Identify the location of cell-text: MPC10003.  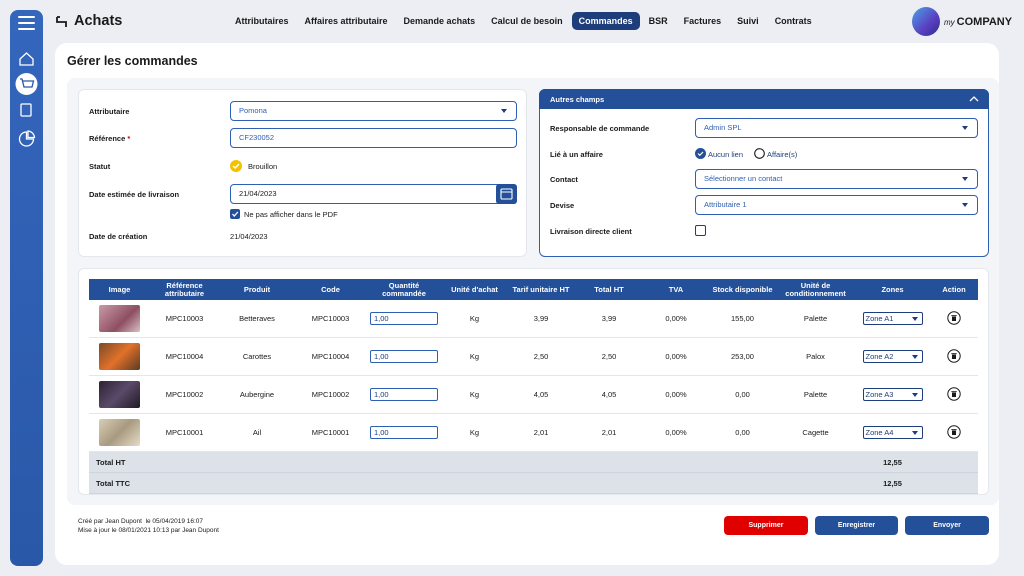
(184, 318).